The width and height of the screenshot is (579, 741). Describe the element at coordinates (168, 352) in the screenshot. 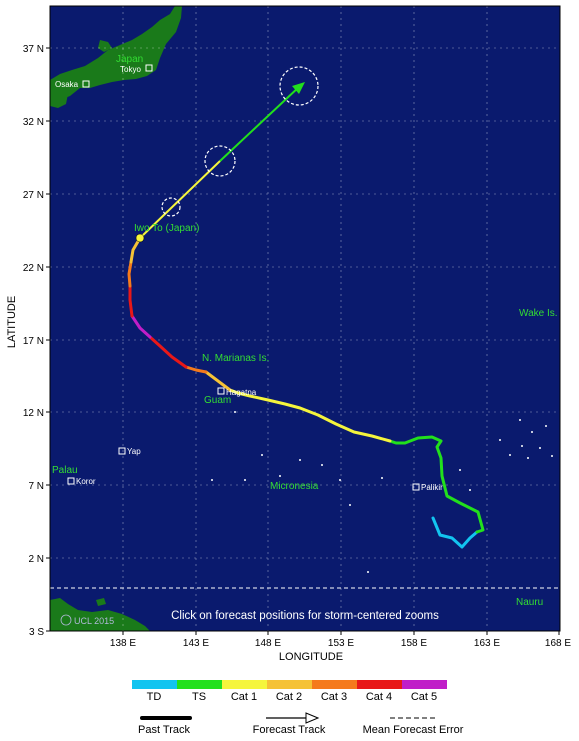

I see `track-segment-cat4` at that location.